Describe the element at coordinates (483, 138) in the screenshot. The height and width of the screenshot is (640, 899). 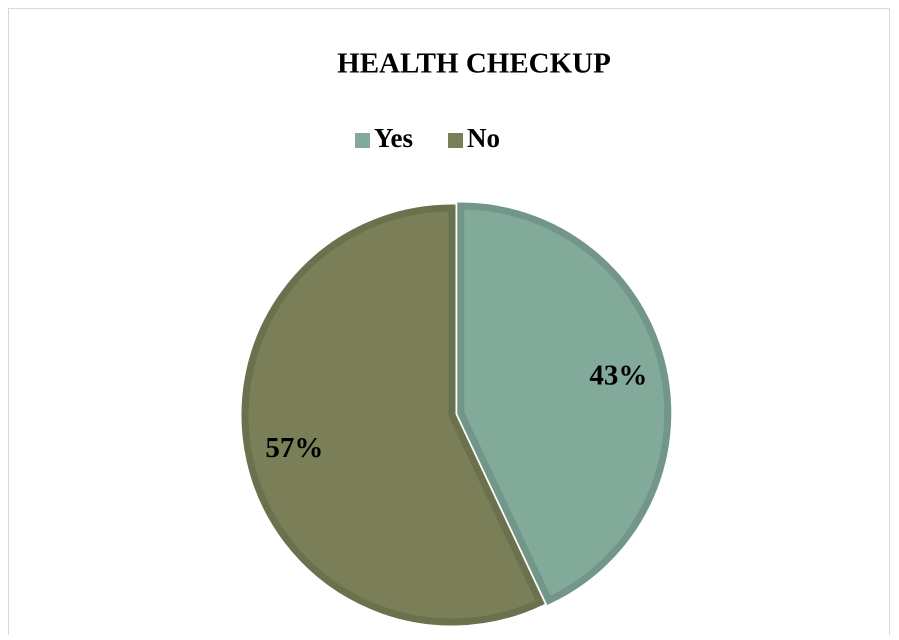
I see `legend-label: No` at that location.